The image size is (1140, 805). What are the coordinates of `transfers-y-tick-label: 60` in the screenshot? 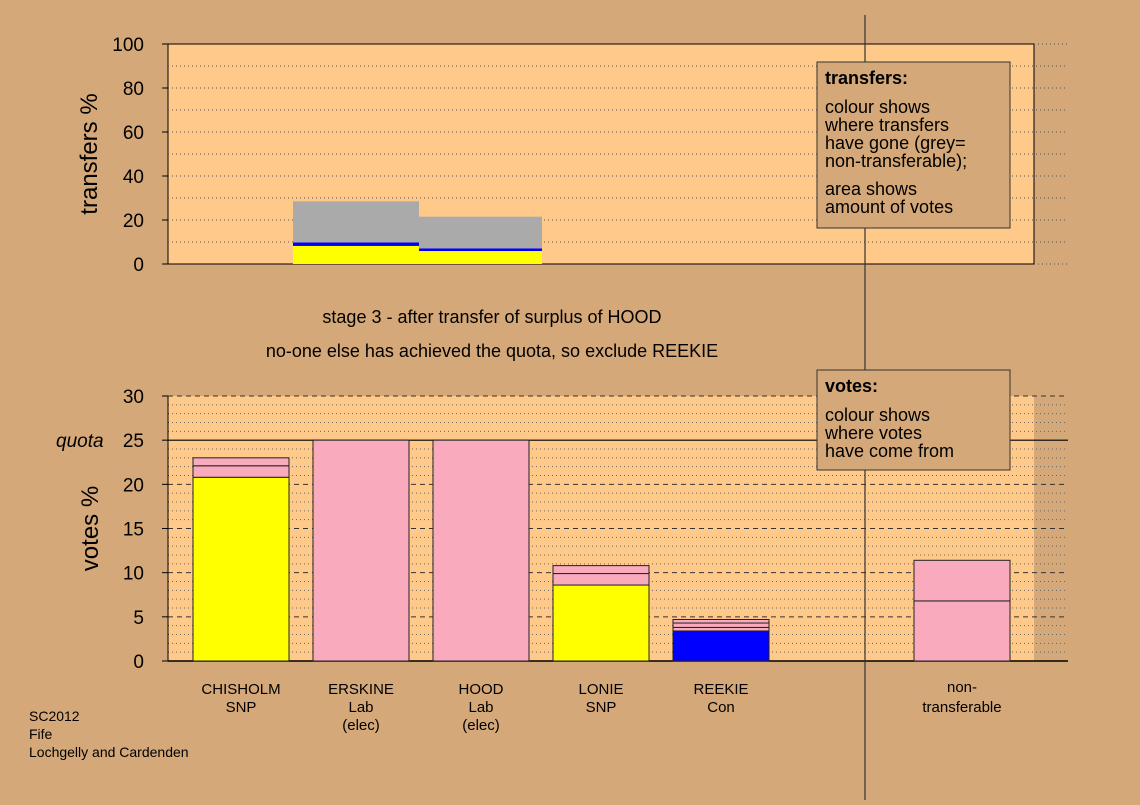 It's located at (133, 133).